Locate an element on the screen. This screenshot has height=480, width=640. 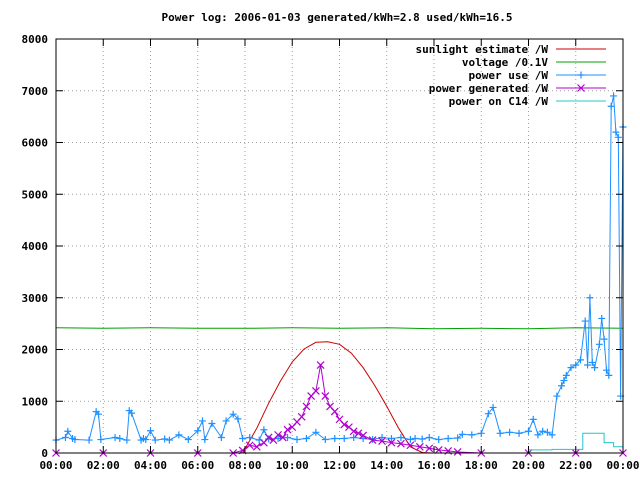
y-tick-label: 4000 is located at coordinates (35, 246).